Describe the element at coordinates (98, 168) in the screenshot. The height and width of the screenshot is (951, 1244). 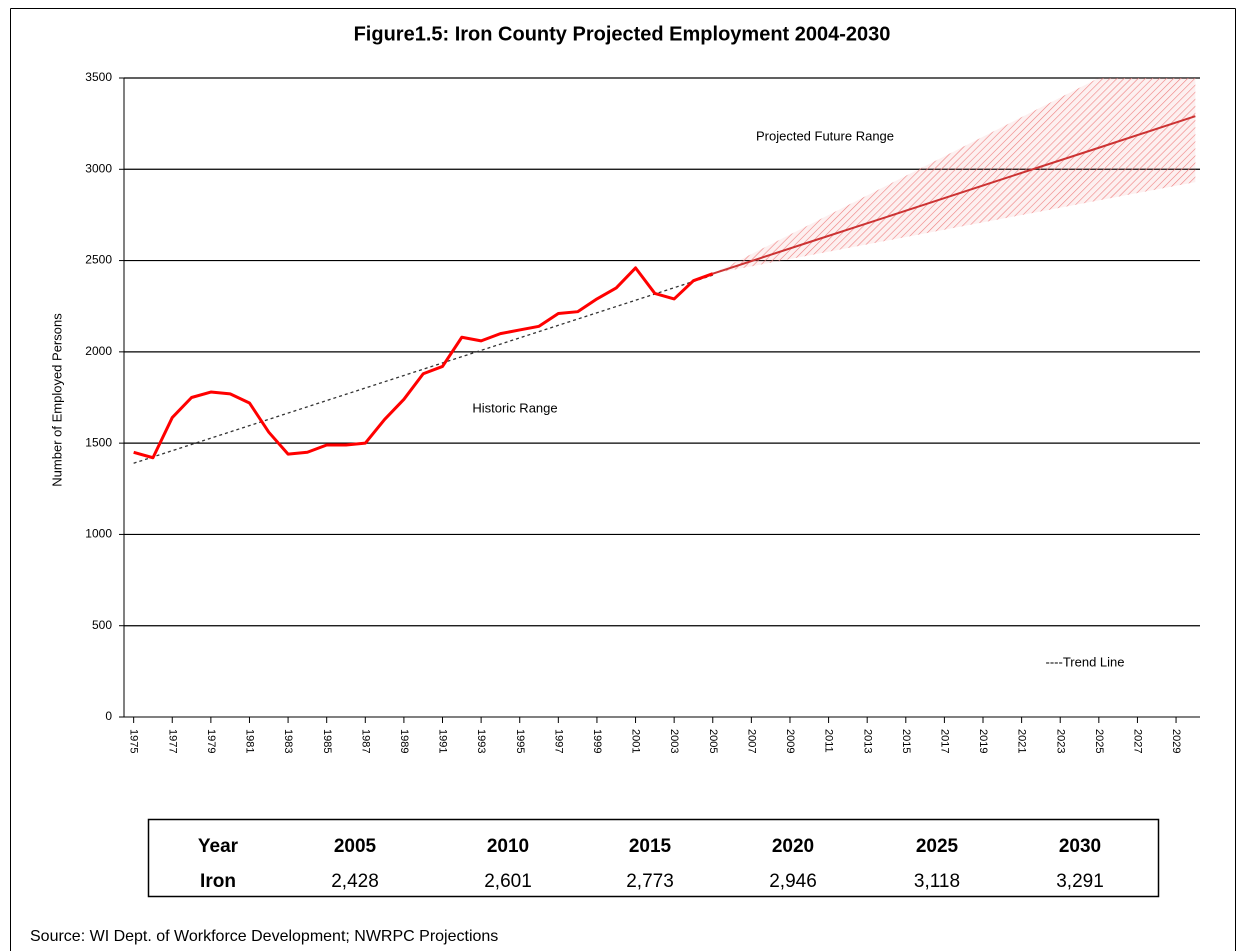
I see `y-tick-label: 3000` at that location.